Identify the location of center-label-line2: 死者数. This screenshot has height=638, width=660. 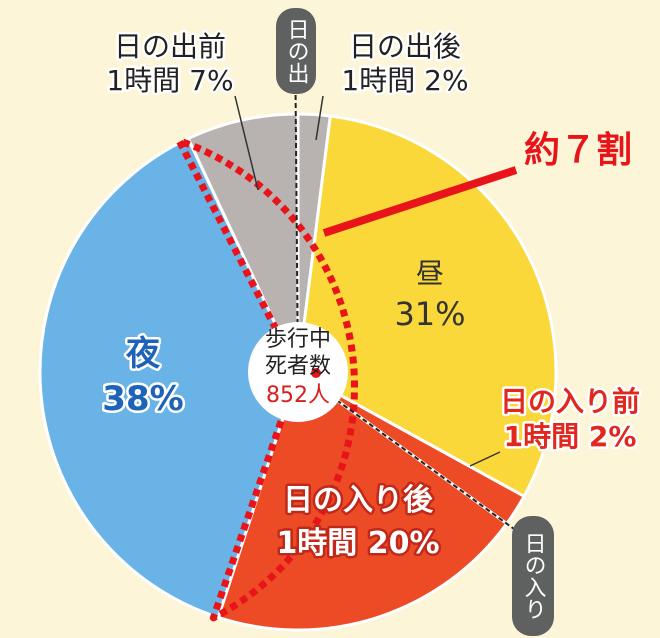
(298, 366).